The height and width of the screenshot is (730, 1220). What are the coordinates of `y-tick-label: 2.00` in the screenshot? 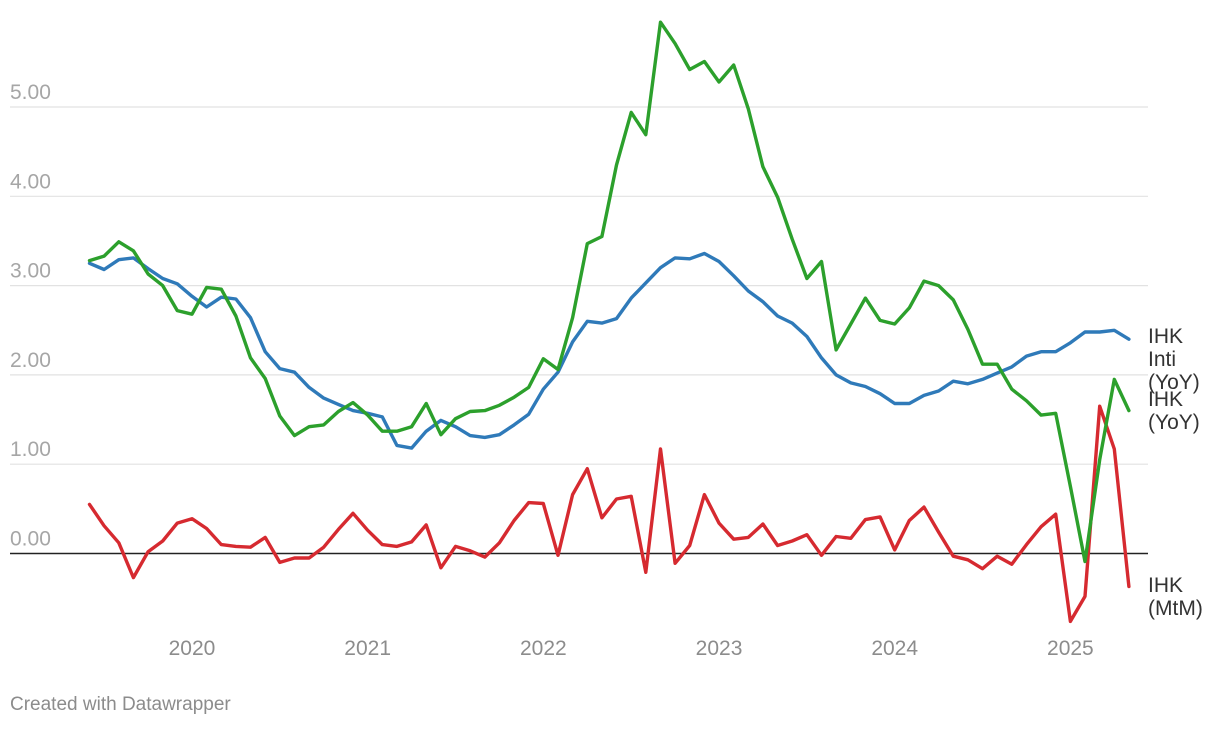 It's located at (30, 360).